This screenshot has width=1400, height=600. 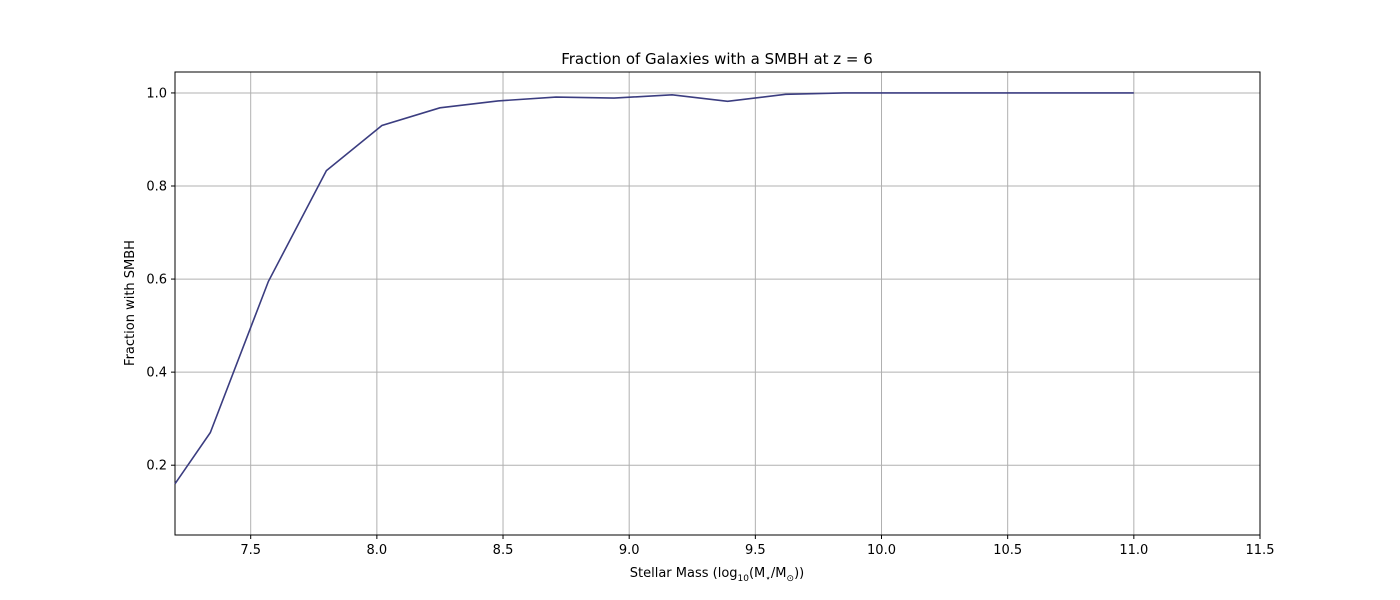 What do you see at coordinates (791, 579) in the screenshot?
I see `x-axis-label-sub3: ⊙` at bounding box center [791, 579].